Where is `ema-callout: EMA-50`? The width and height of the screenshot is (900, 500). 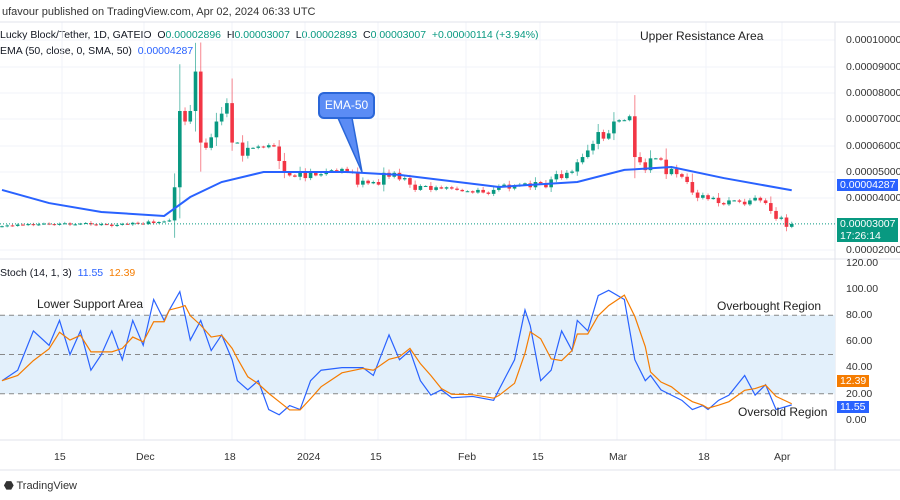
ema-callout: EMA-50 is located at coordinates (346, 105).